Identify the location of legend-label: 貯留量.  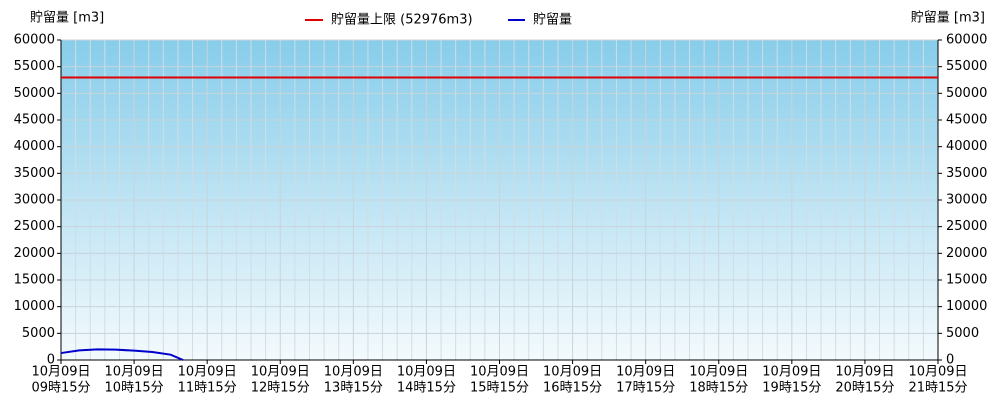
(552, 20).